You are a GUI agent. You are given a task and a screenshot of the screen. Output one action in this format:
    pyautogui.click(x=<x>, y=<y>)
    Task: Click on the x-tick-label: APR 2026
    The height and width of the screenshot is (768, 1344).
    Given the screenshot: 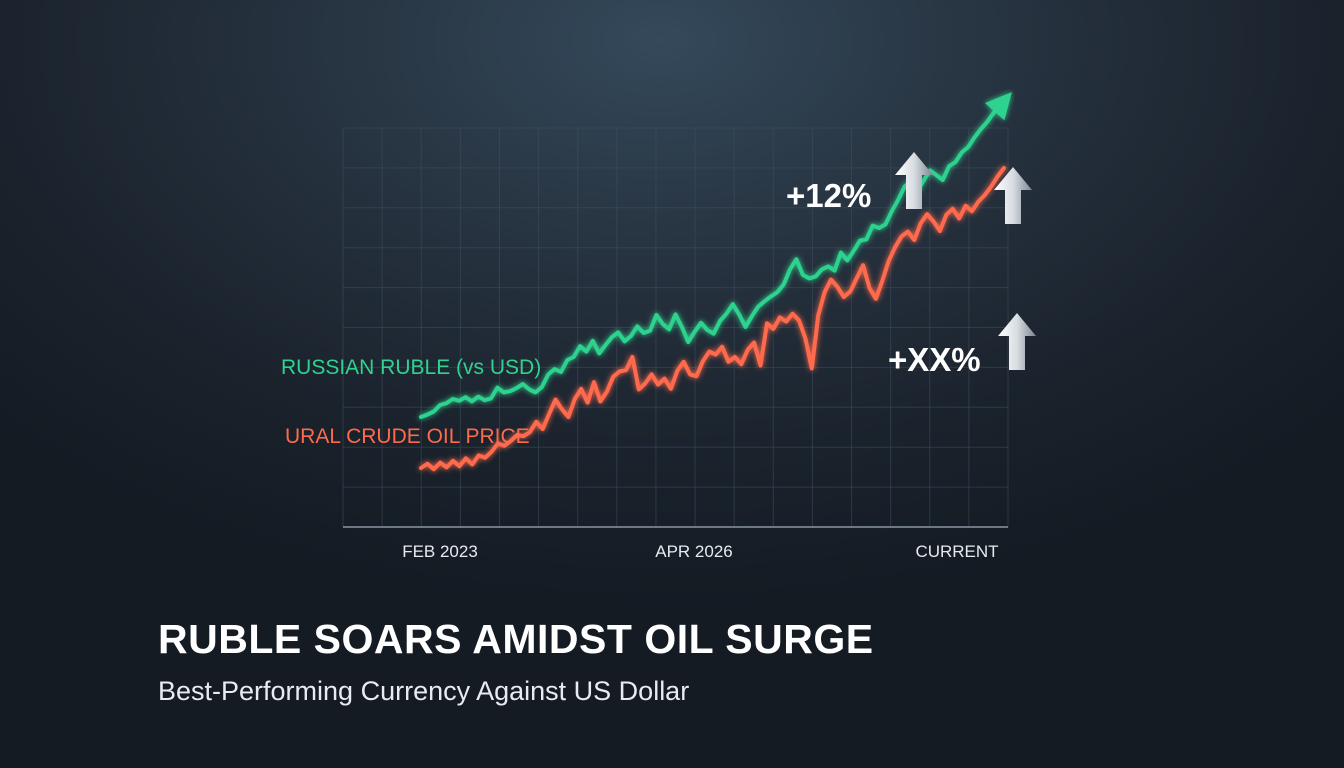 What is the action you would take?
    pyautogui.click(x=694, y=551)
    